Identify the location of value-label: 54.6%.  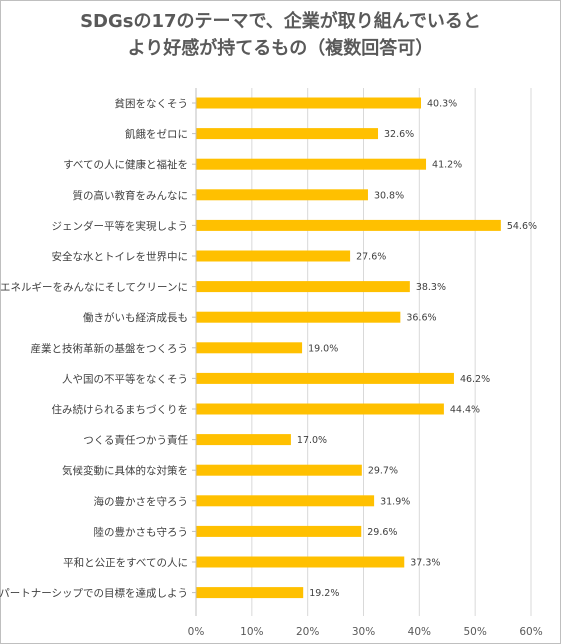
(522, 226).